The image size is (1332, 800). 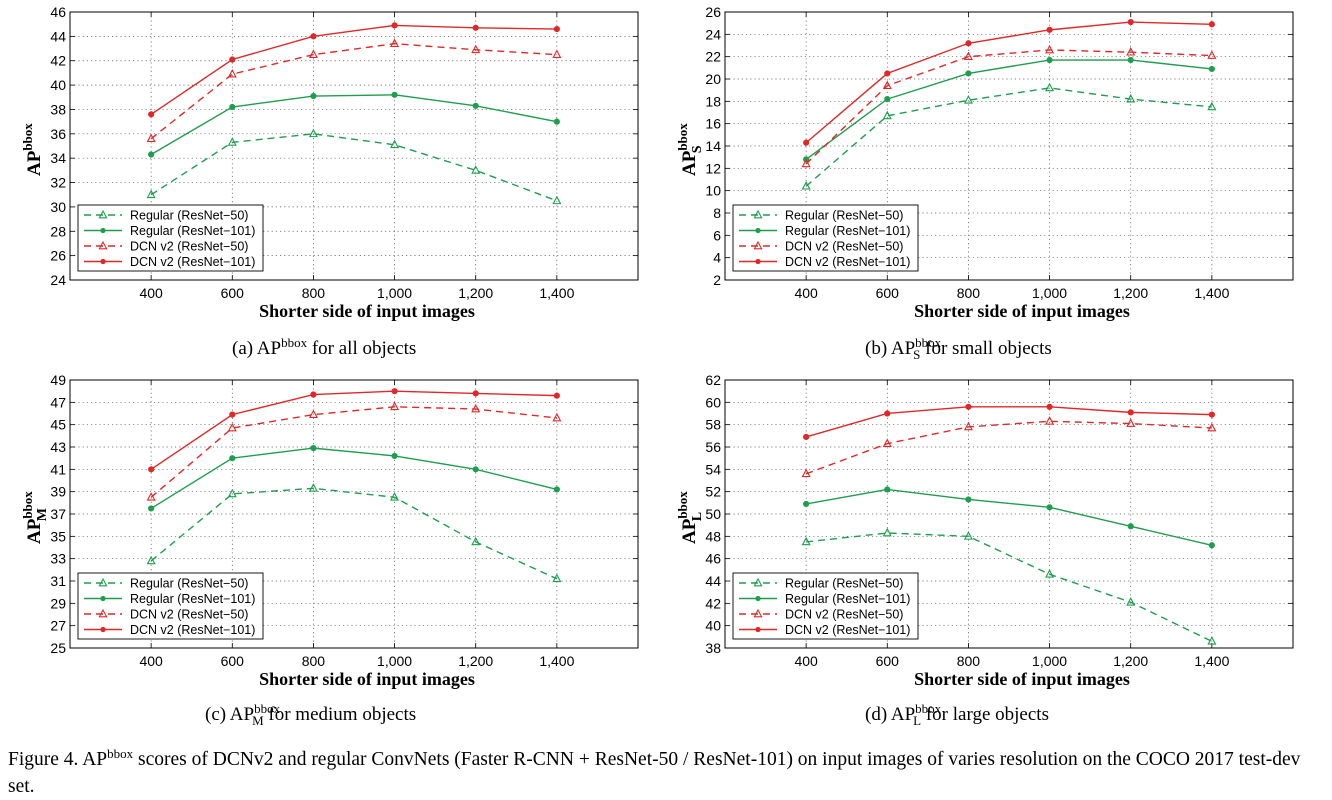 What do you see at coordinates (58, 402) in the screenshot?
I see `ytick-label: 47` at bounding box center [58, 402].